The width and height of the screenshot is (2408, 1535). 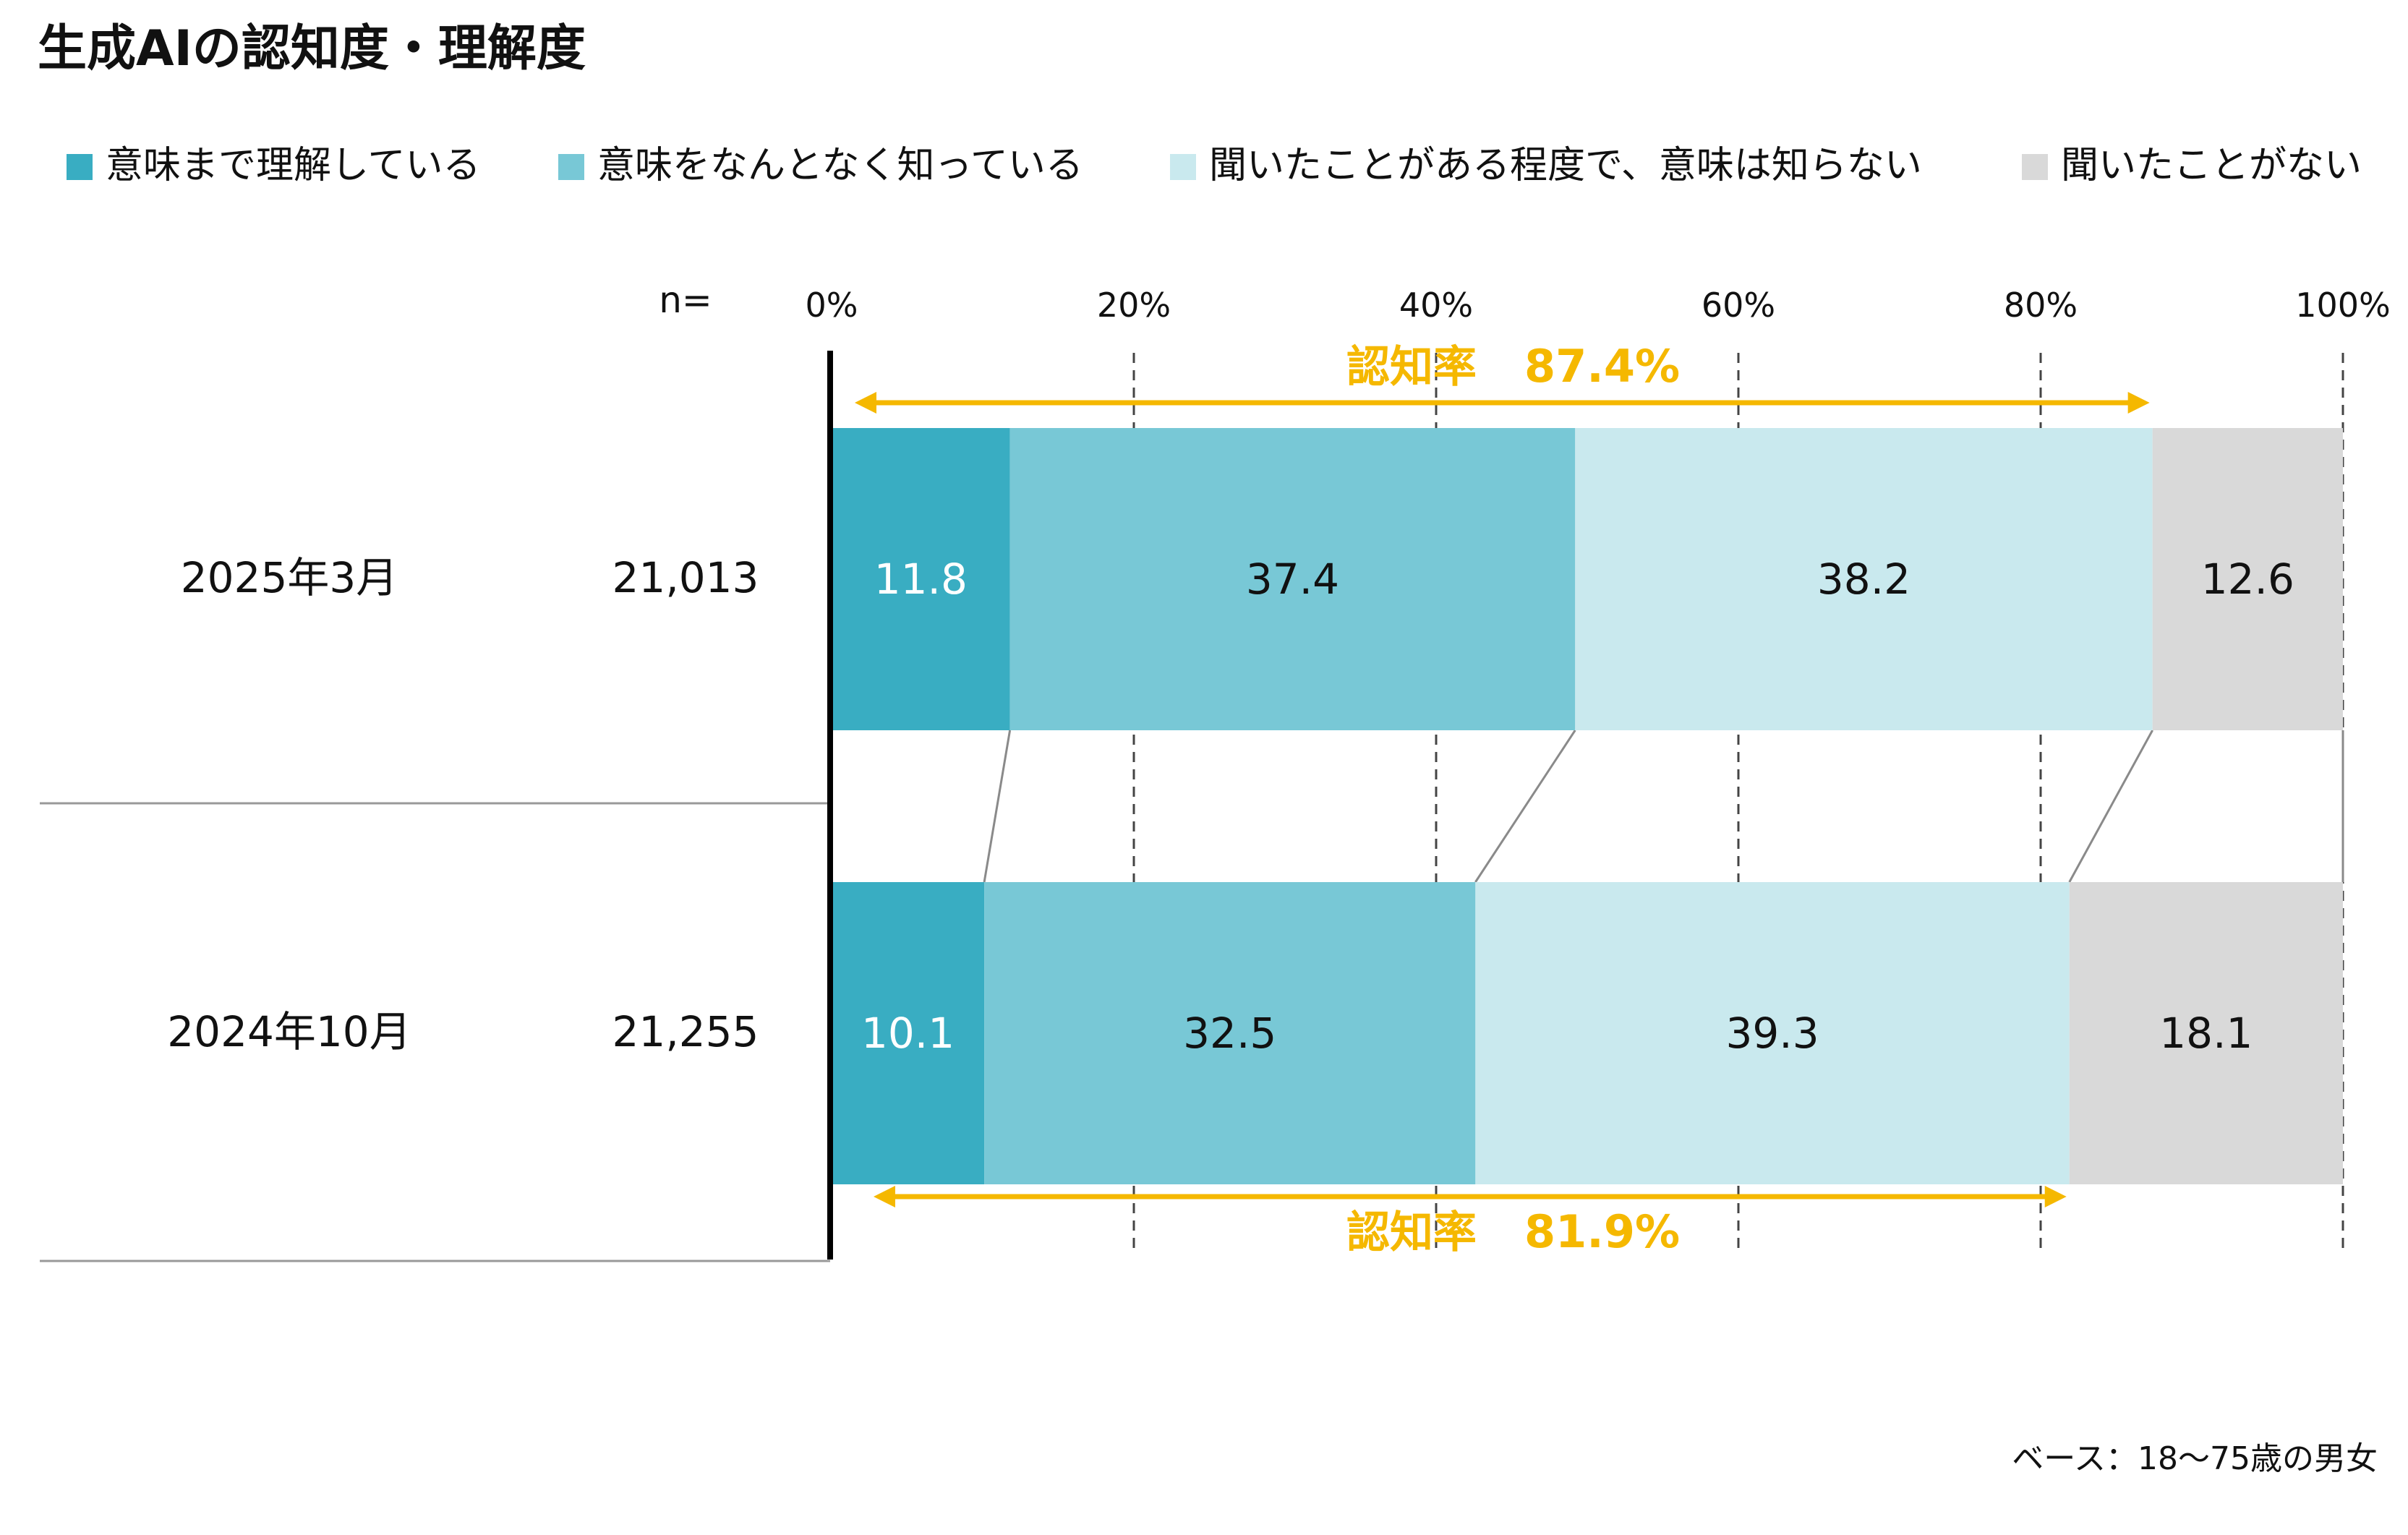 I want to click on bar-value-label: 18.1, so click(x=2206, y=1033).